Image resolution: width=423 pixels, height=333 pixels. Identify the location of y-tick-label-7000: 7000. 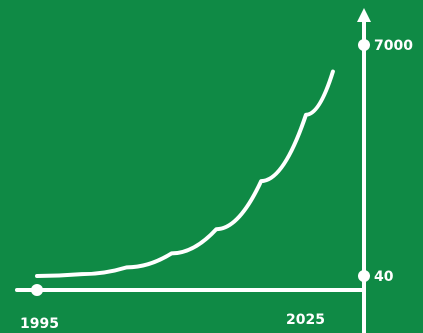
(393, 46).